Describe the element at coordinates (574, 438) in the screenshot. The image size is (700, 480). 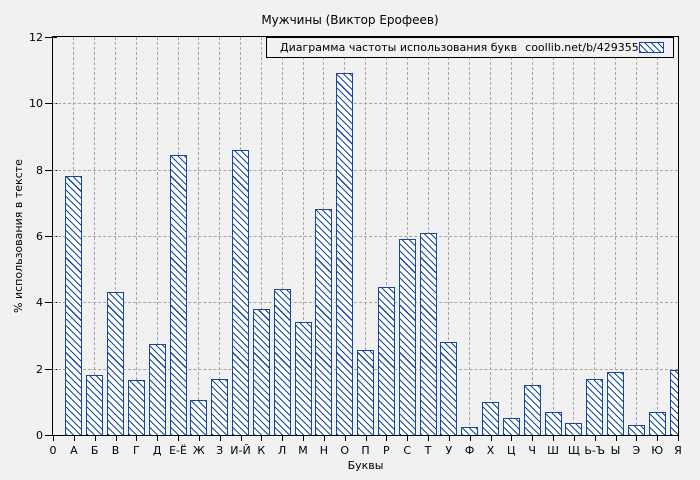
I see `x-tick-Щ` at that location.